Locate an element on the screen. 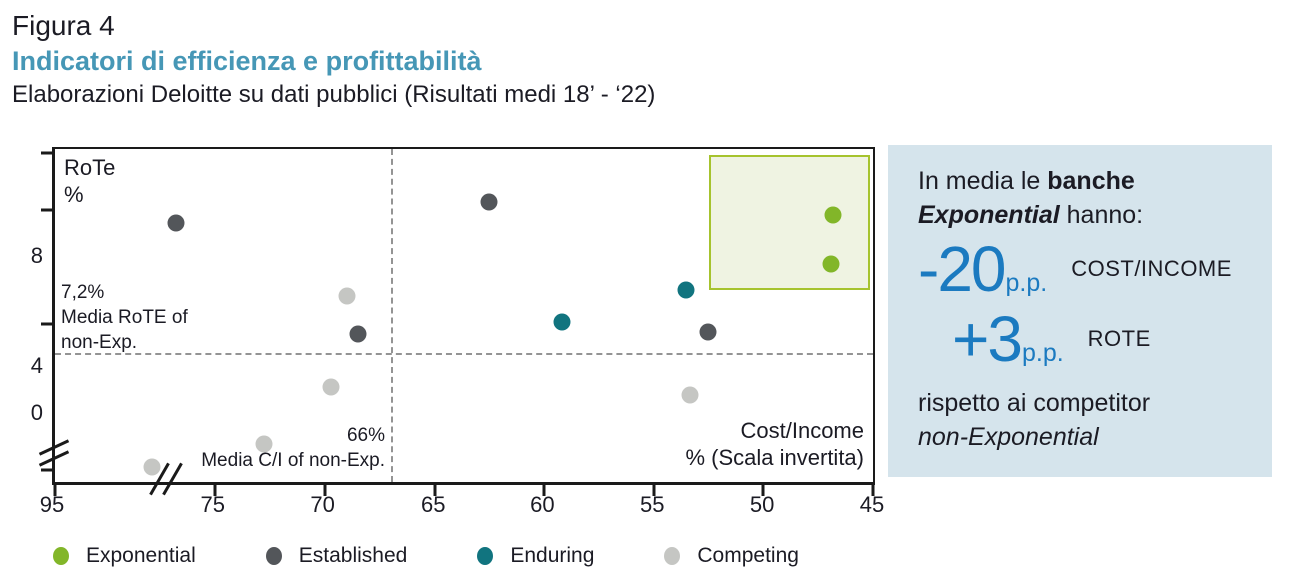 This screenshot has width=1316, height=584. metric-cost-income-value: -20 is located at coordinates (962, 269).